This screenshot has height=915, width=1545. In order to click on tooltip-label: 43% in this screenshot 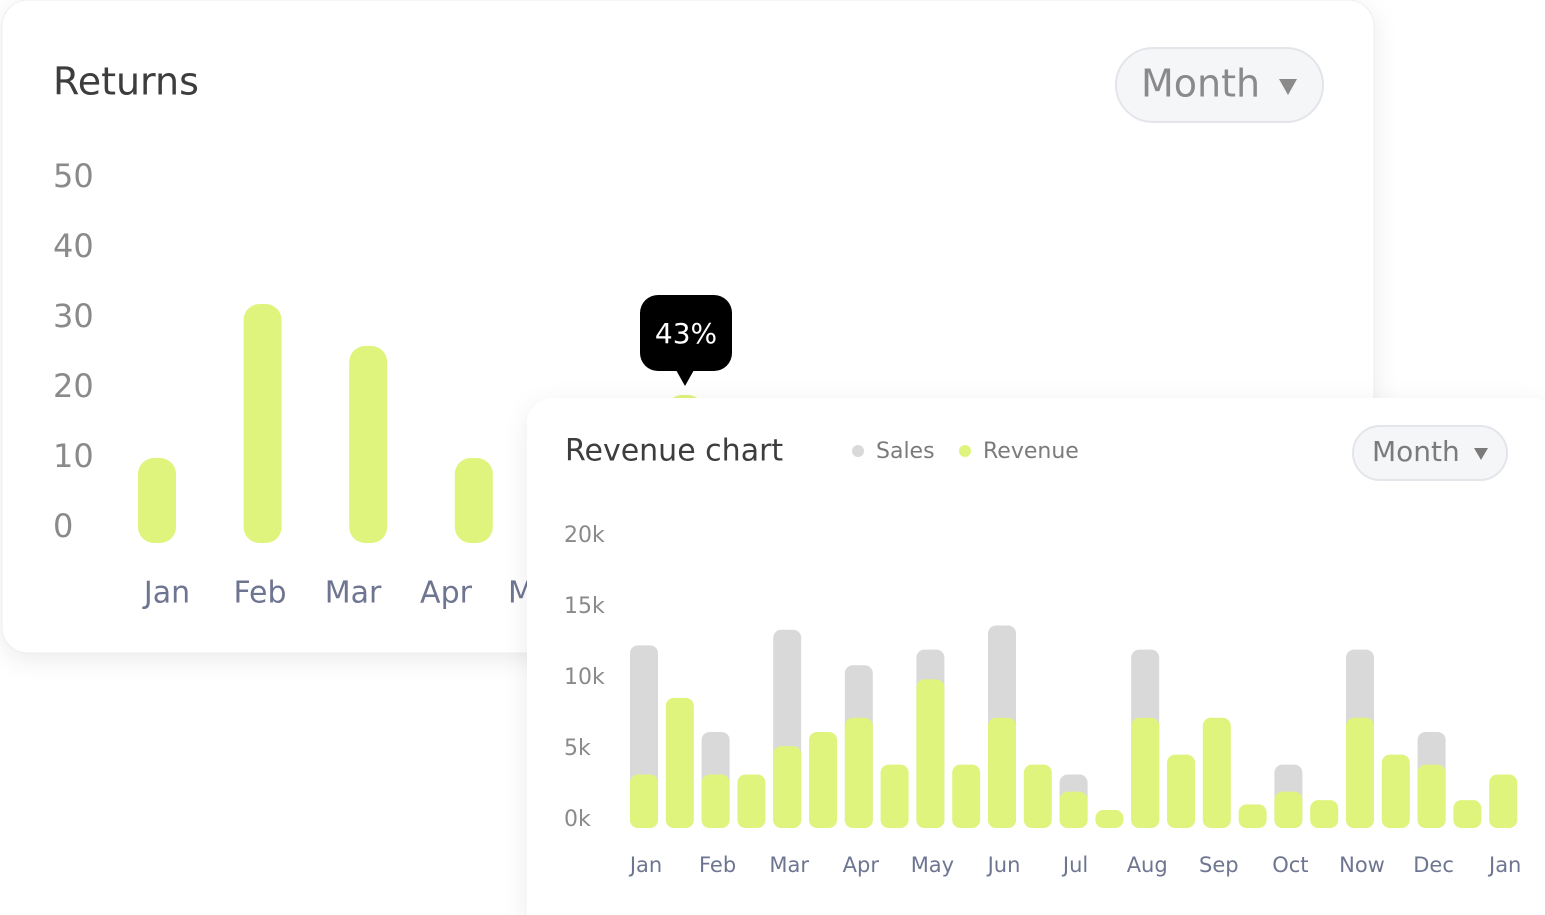, I will do `click(686, 333)`.